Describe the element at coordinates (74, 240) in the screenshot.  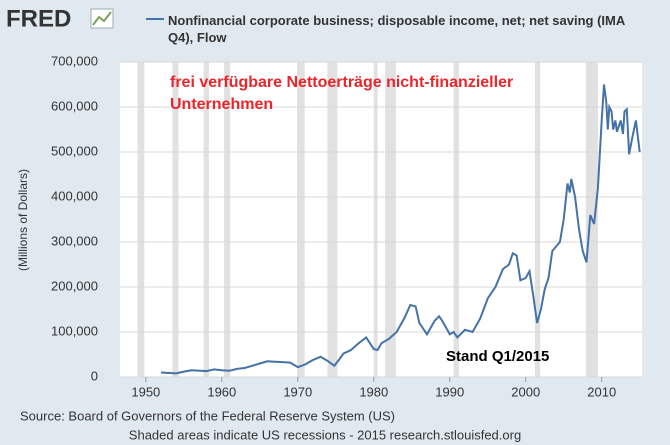
I see `y-tick-label: 300,000` at that location.